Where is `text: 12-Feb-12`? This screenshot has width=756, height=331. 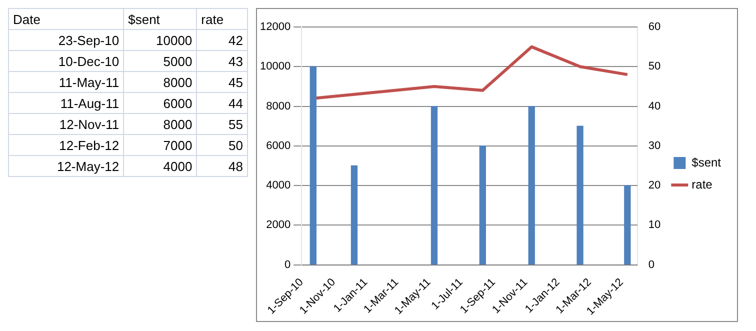
text: 12-Feb-12 is located at coordinates (66, 145).